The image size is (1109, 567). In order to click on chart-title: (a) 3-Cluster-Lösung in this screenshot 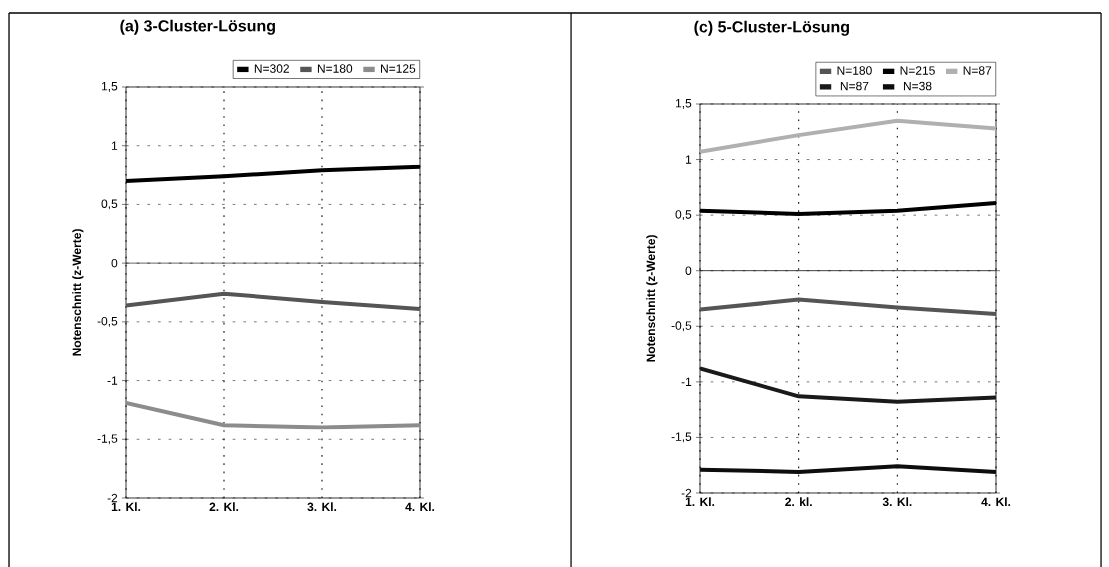, I will do `click(197, 27)`.